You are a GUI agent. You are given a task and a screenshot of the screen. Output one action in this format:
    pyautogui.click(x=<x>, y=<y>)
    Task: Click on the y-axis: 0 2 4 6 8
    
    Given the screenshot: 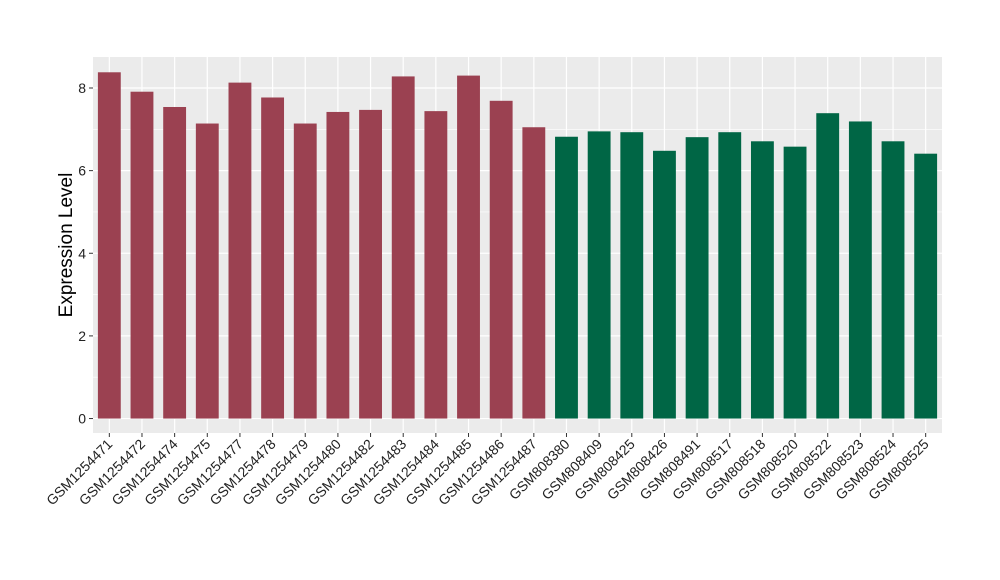 What is the action you would take?
    pyautogui.click(x=85, y=253)
    